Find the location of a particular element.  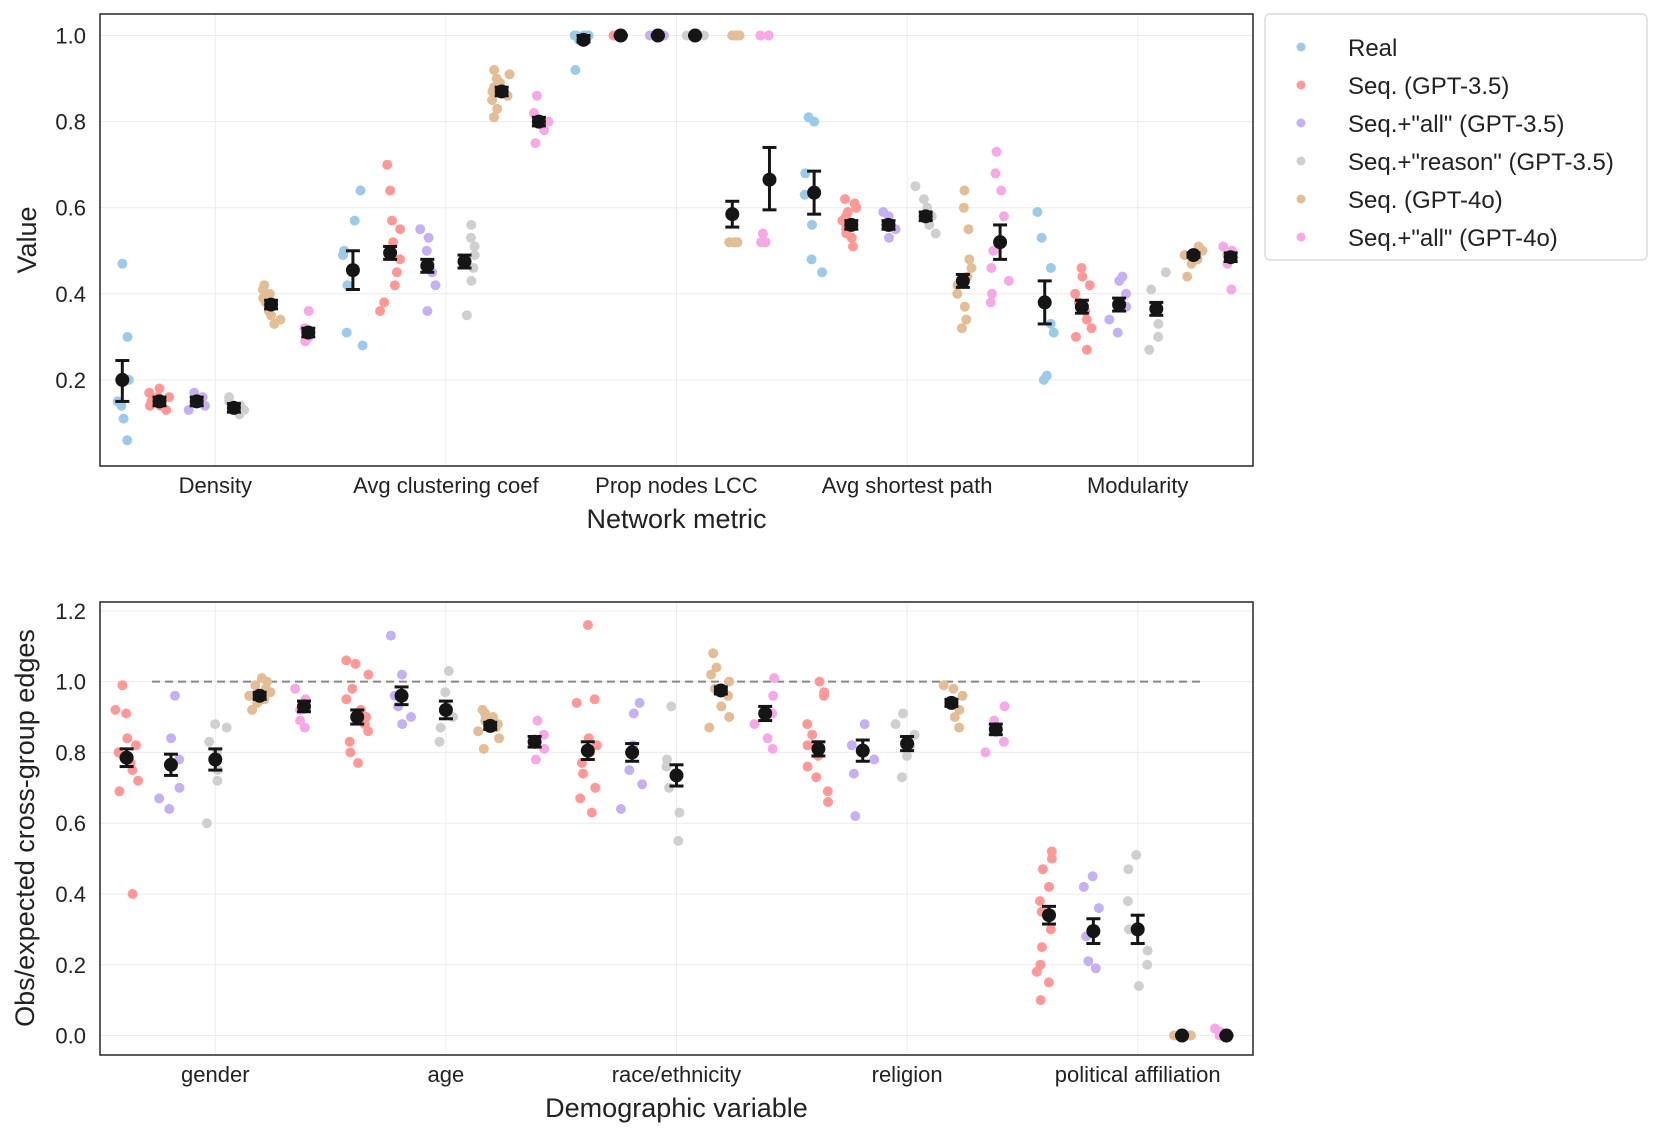

y-tick-label: 0.0 is located at coordinates (70, 1036).